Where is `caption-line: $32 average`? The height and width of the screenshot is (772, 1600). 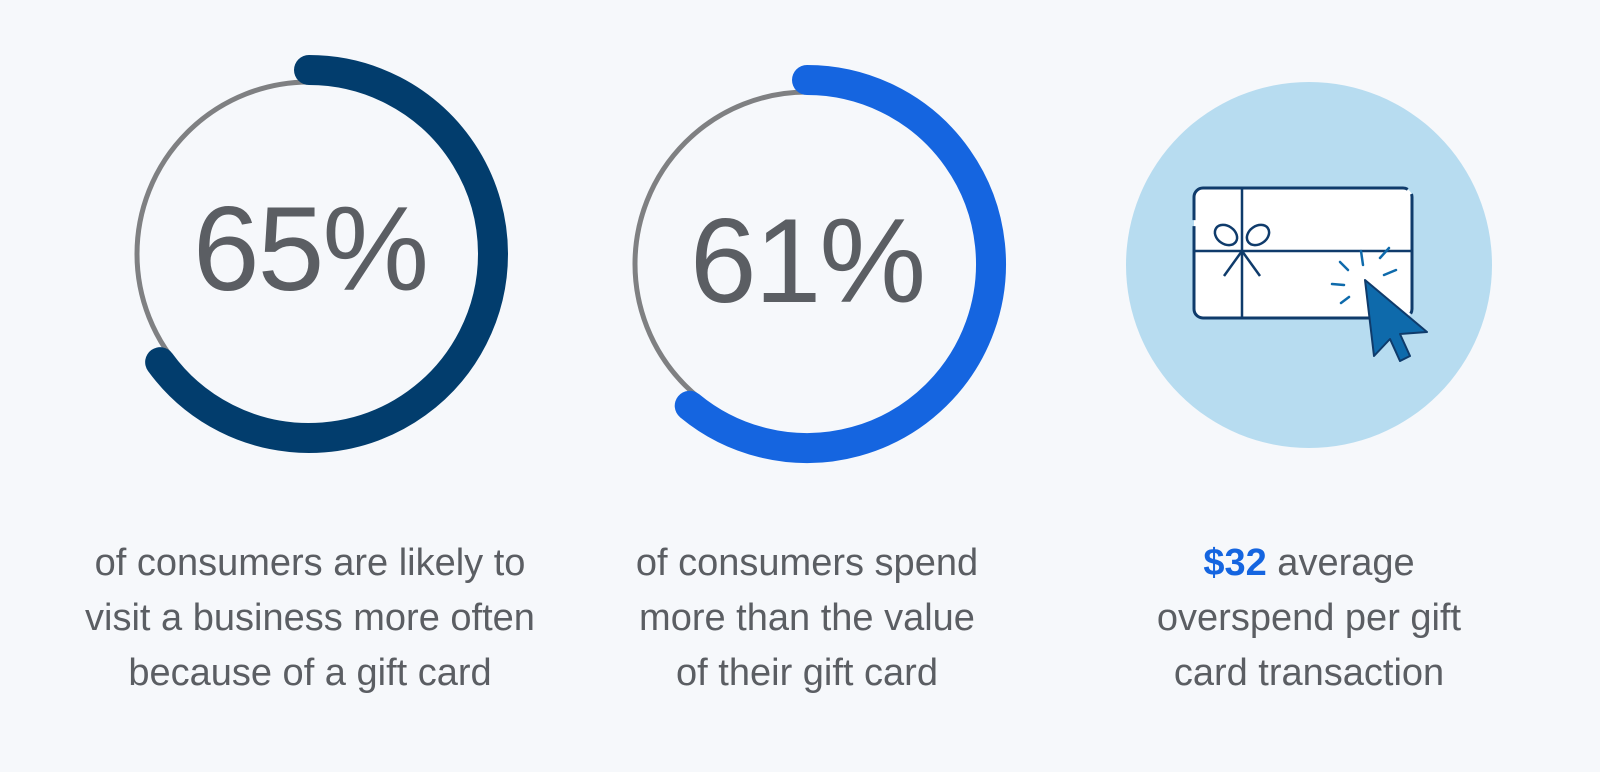 caption-line: $32 average is located at coordinates (1309, 563).